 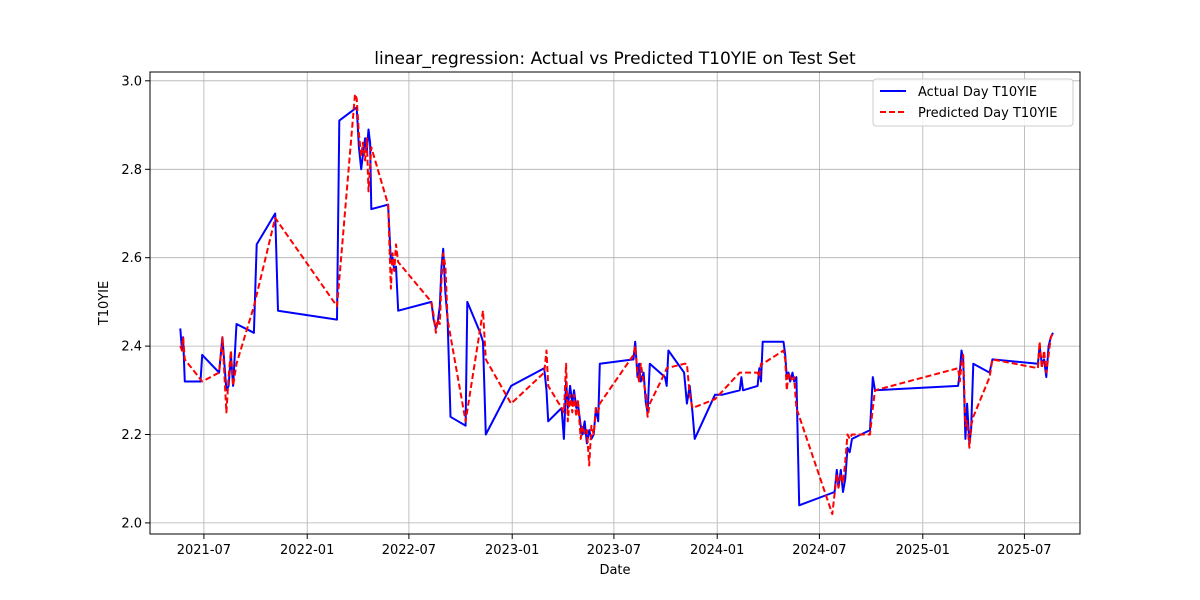 What do you see at coordinates (204, 550) in the screenshot?
I see `x-tick-label: 2021-07` at bounding box center [204, 550].